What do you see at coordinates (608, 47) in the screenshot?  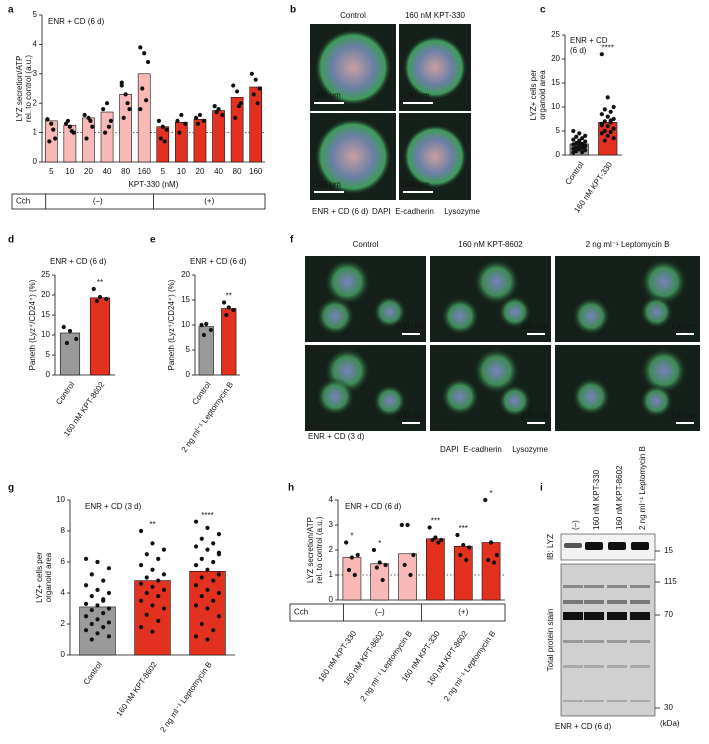 I see `significance: ****` at bounding box center [608, 47].